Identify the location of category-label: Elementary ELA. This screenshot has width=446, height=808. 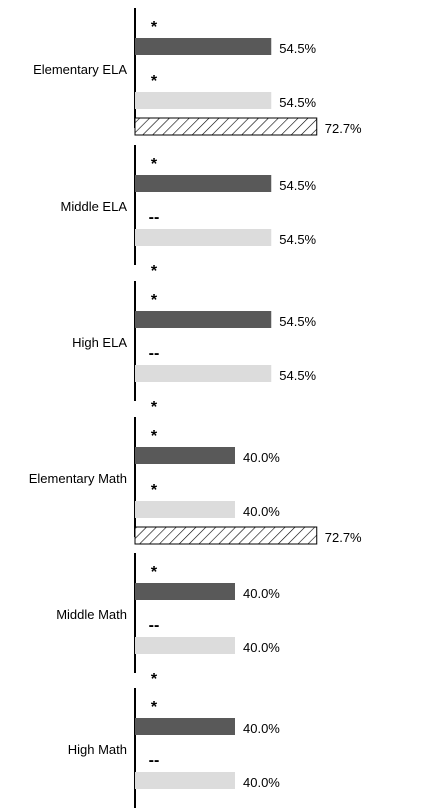
(80, 69).